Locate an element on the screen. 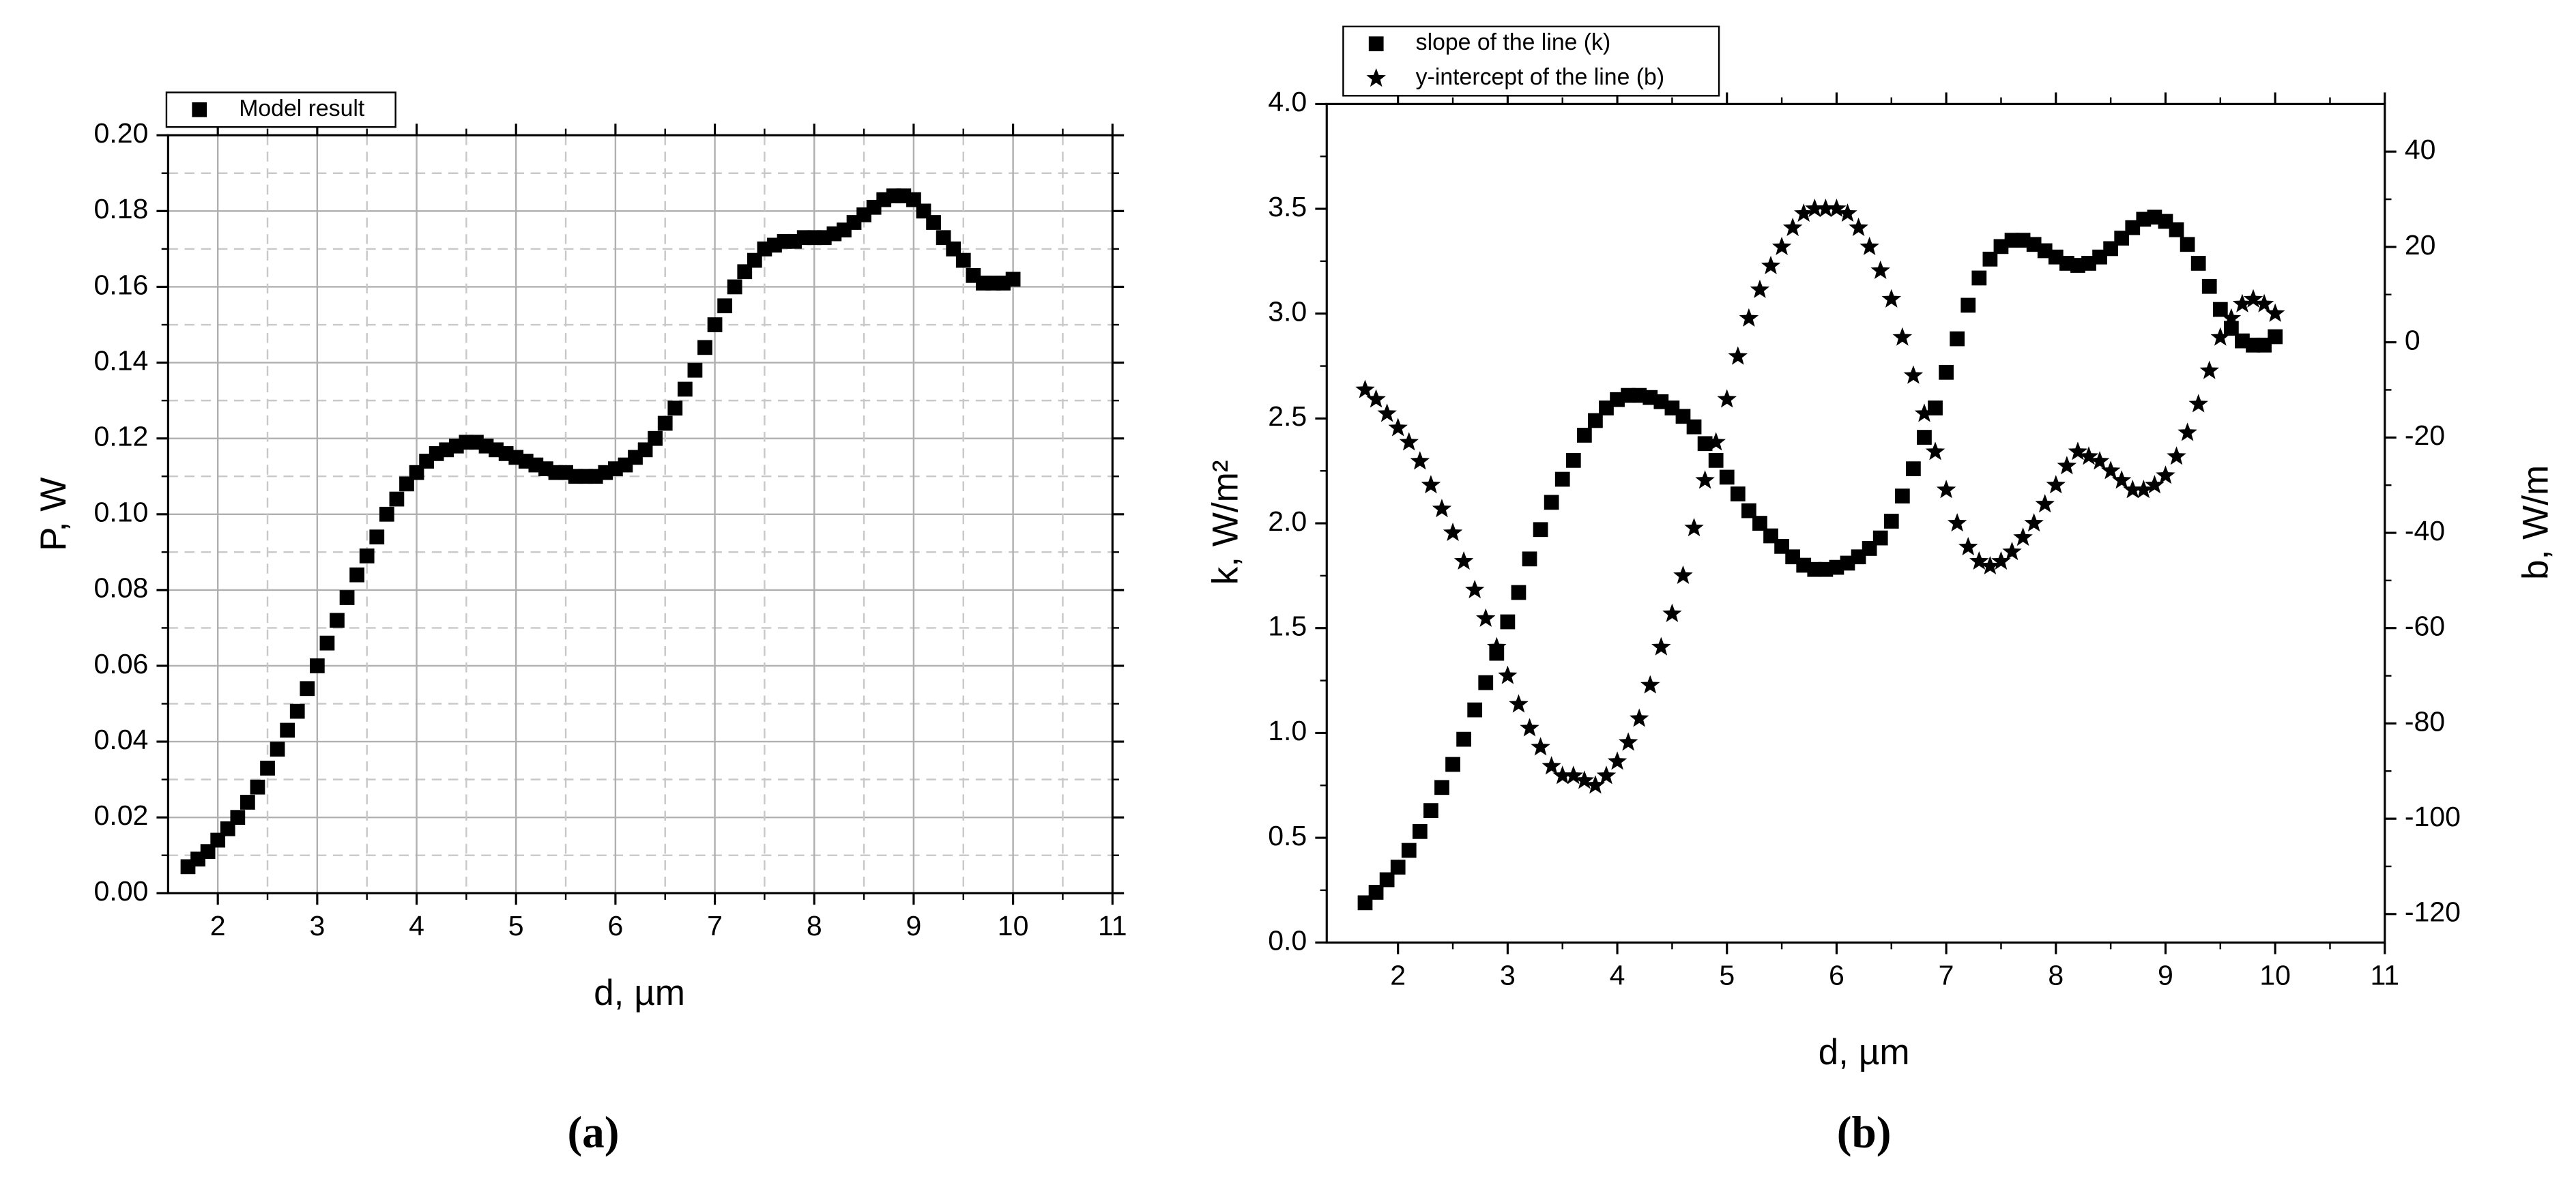  y-tick-label: 0.14 is located at coordinates (120, 360).